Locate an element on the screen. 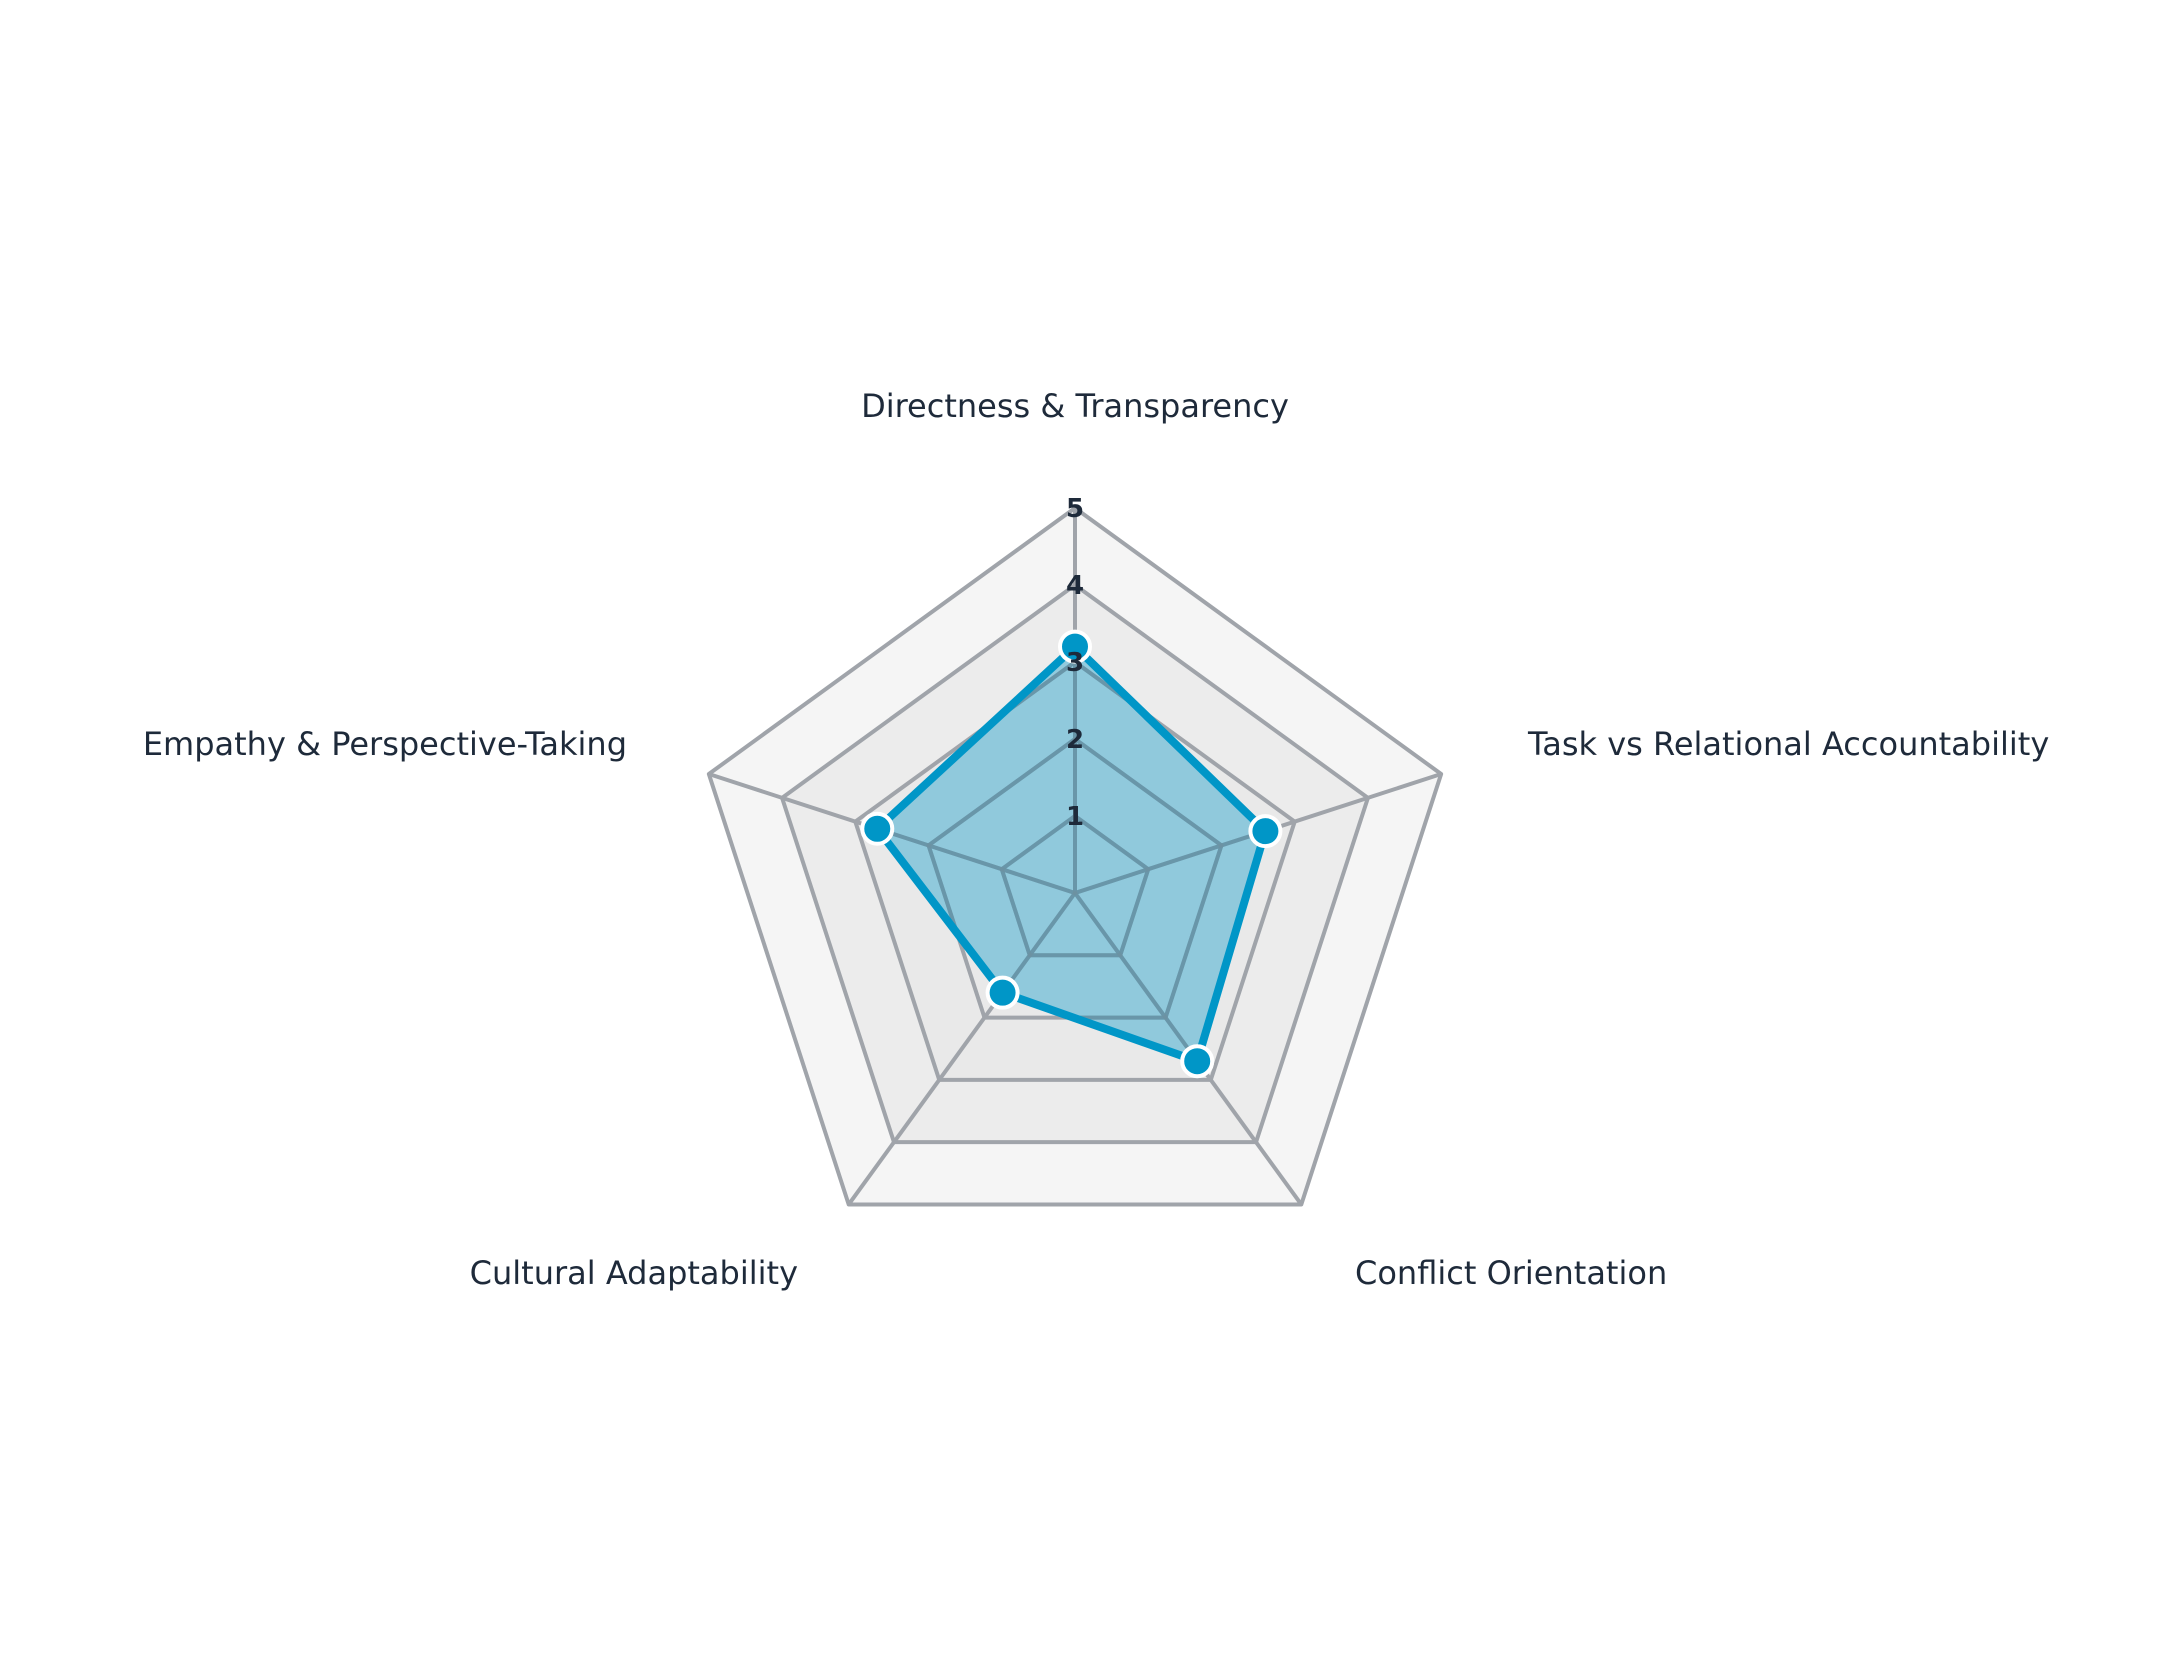 This screenshot has height=1680, width=2160. axis-label-3: Cultural Adaptability is located at coordinates (634, 1273).